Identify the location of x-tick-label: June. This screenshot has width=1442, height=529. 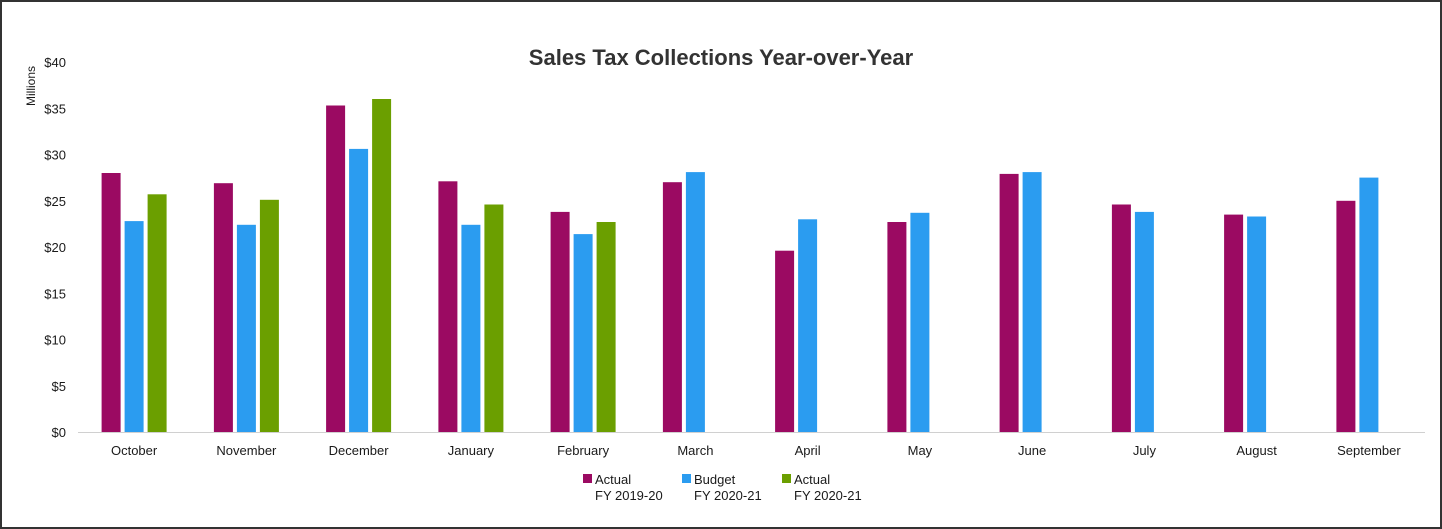
(1032, 450).